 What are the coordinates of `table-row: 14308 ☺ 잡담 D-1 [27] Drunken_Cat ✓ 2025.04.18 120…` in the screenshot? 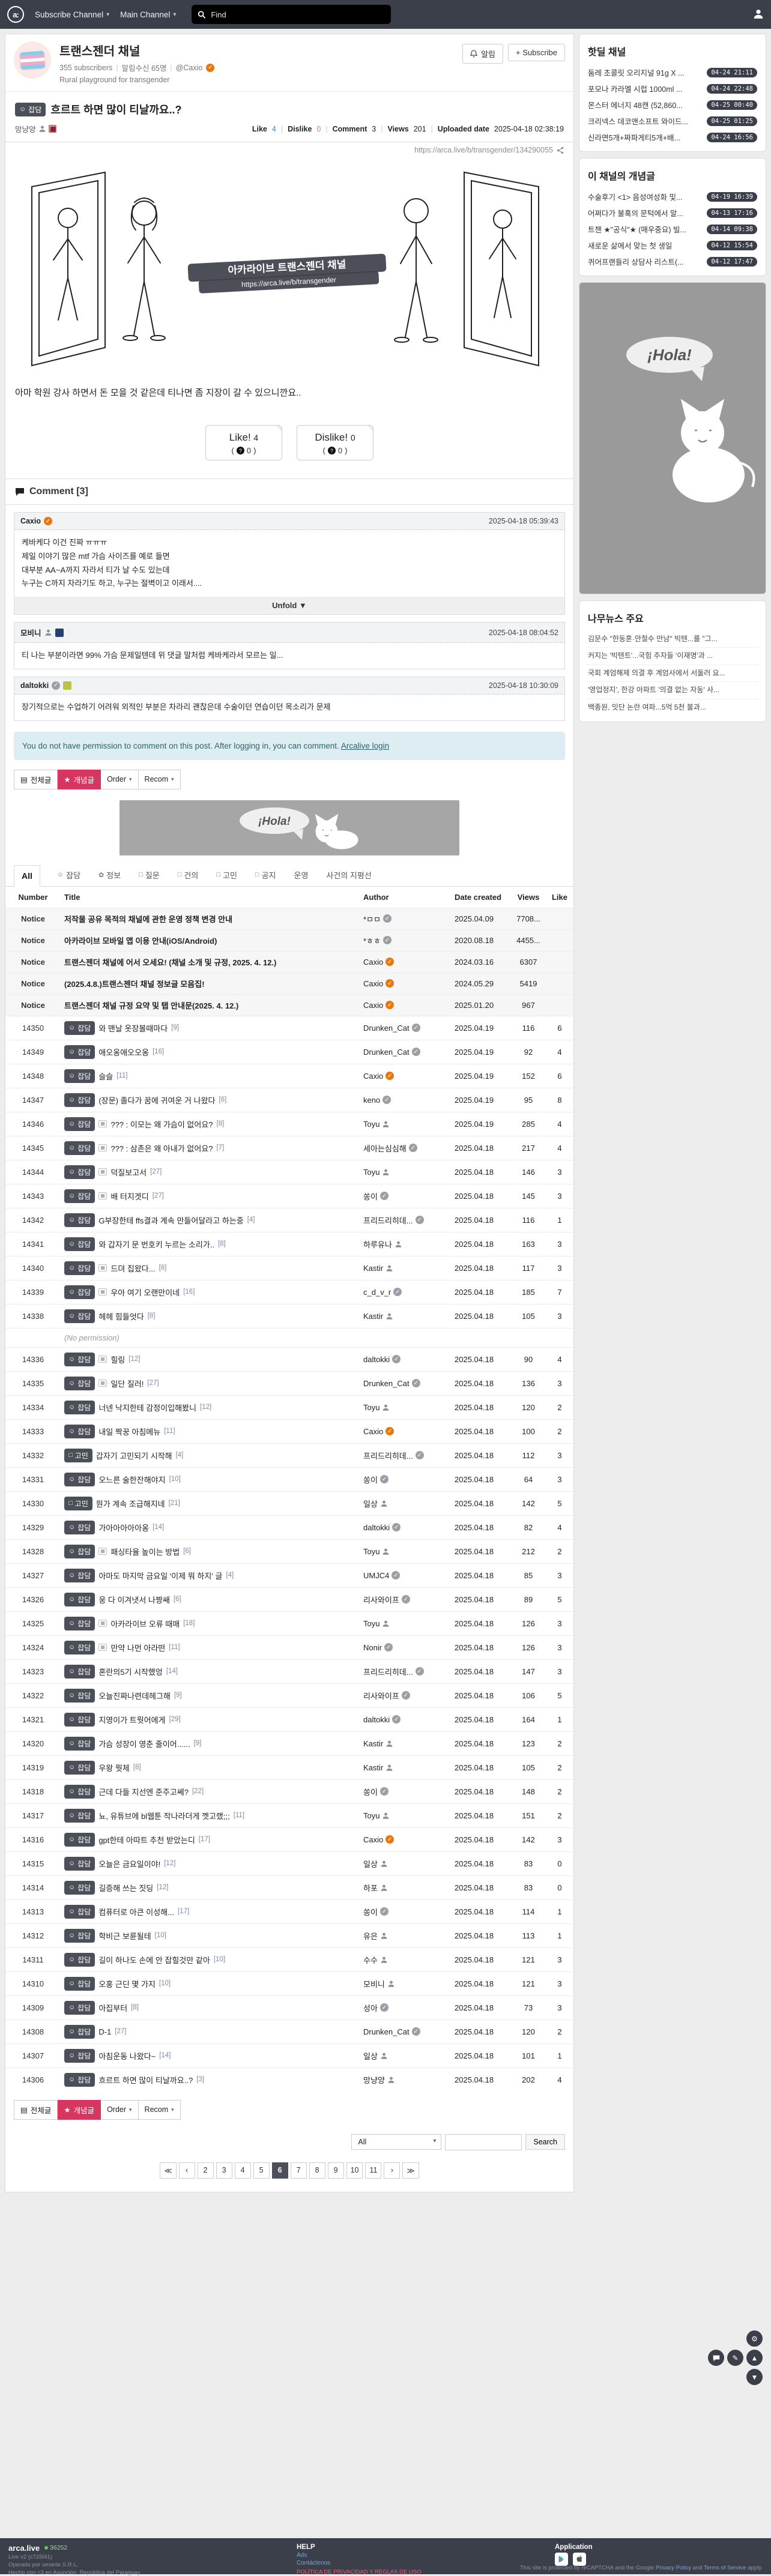 It's located at (289, 2031).